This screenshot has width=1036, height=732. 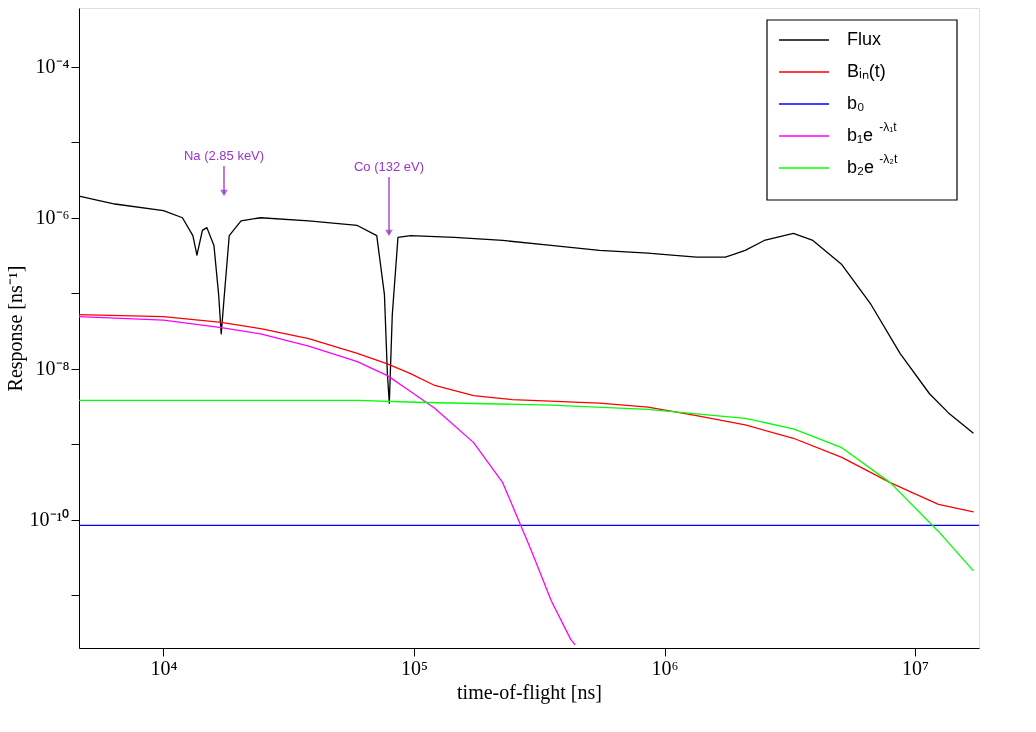 I want to click on y-axis-title: Response [ns⁻¹], so click(x=15, y=328).